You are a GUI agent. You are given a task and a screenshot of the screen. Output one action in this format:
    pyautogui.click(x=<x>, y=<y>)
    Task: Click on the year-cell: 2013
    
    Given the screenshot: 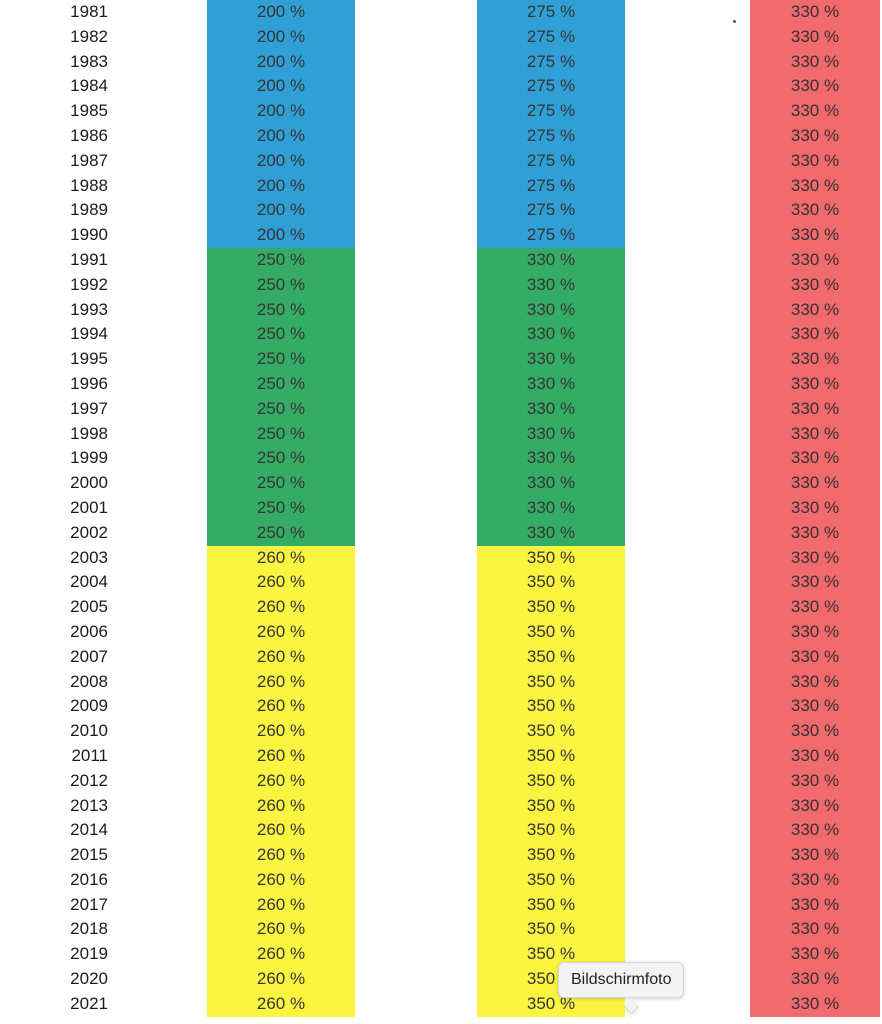 What is the action you would take?
    pyautogui.click(x=89, y=805)
    